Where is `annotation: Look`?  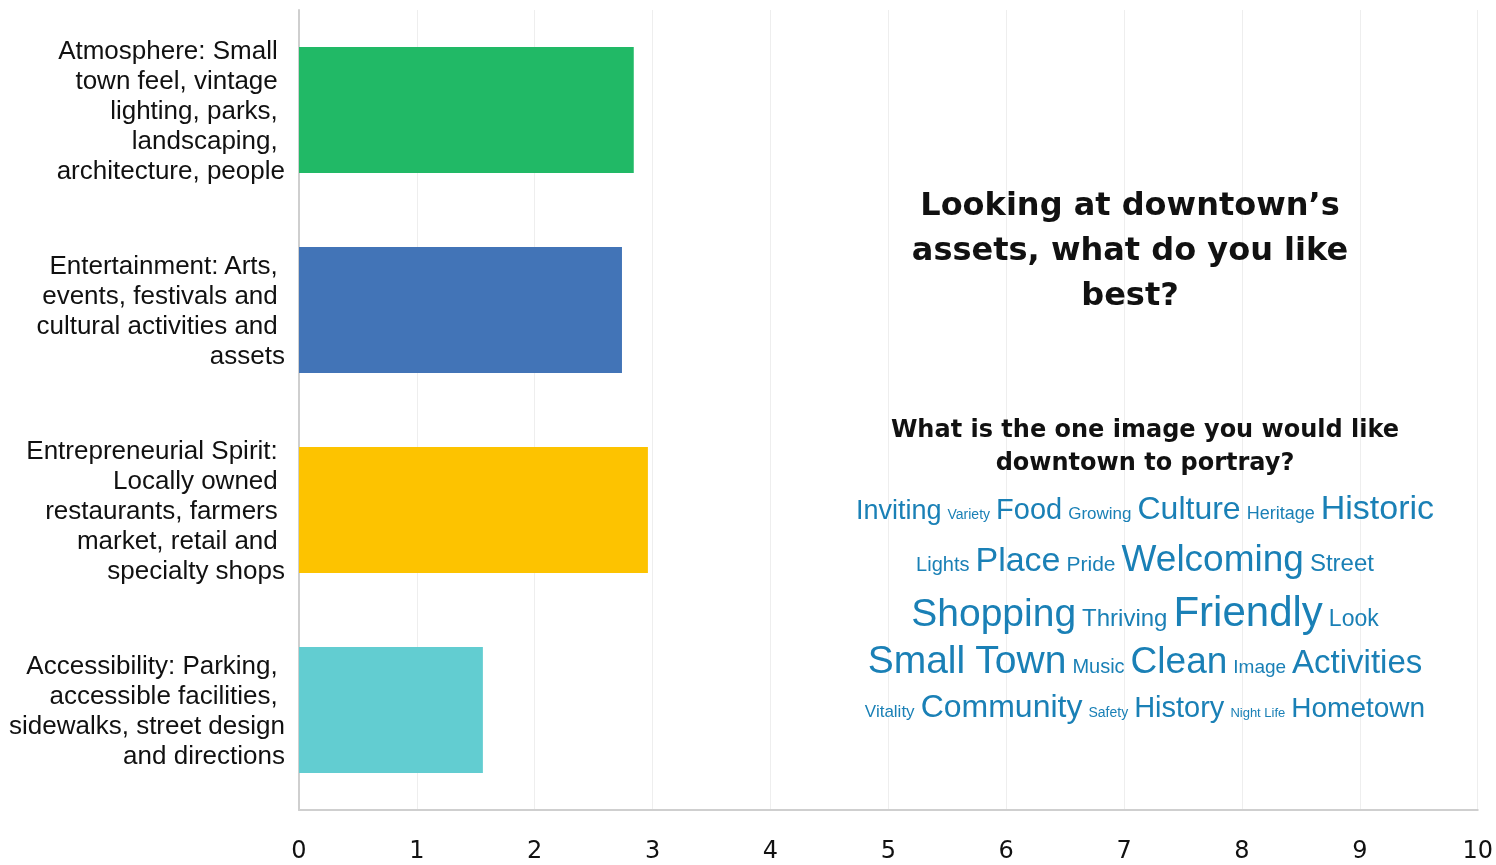 annotation: Look is located at coordinates (1353, 618).